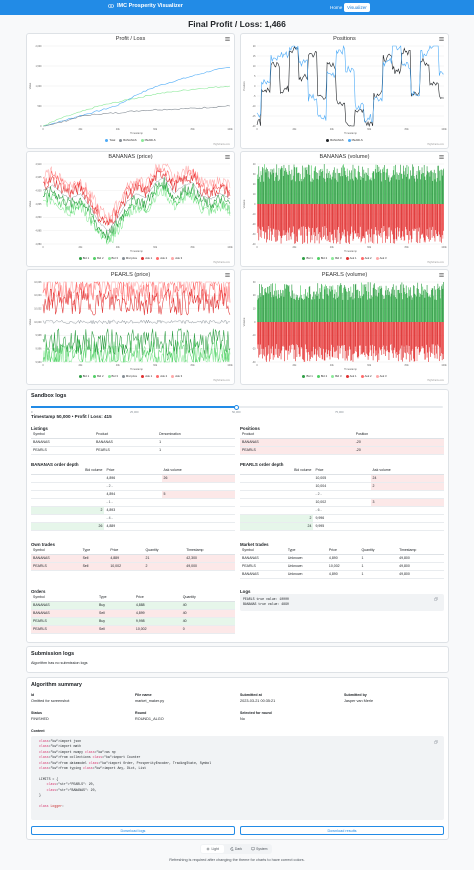  What do you see at coordinates (64, 621) in the screenshot?
I see `table-cell: PEARLS` at bounding box center [64, 621].